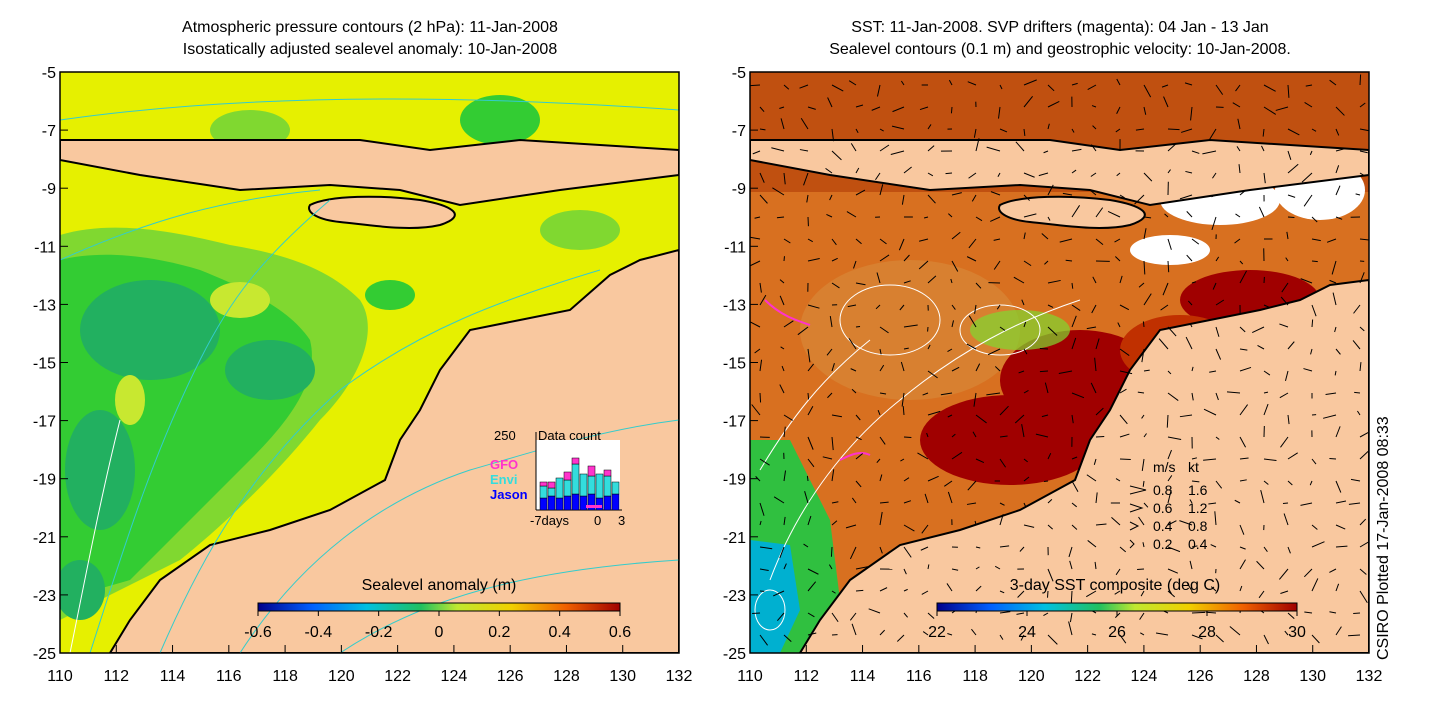 This screenshot has width=1440, height=720. I want to click on velocity-legend-header-kt: kt, so click(1193, 467).